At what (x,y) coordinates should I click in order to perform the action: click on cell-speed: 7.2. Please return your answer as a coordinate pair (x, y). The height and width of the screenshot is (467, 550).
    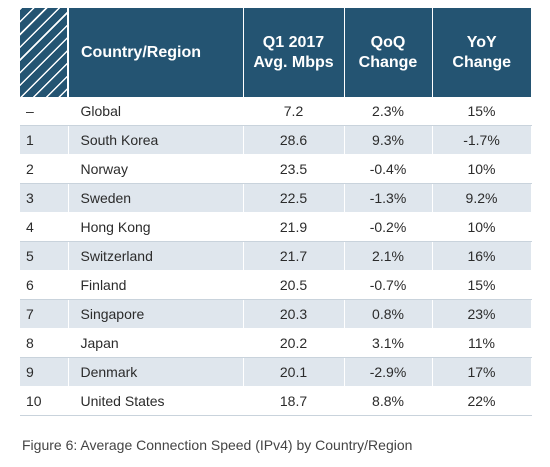
    Looking at the image, I should click on (294, 111).